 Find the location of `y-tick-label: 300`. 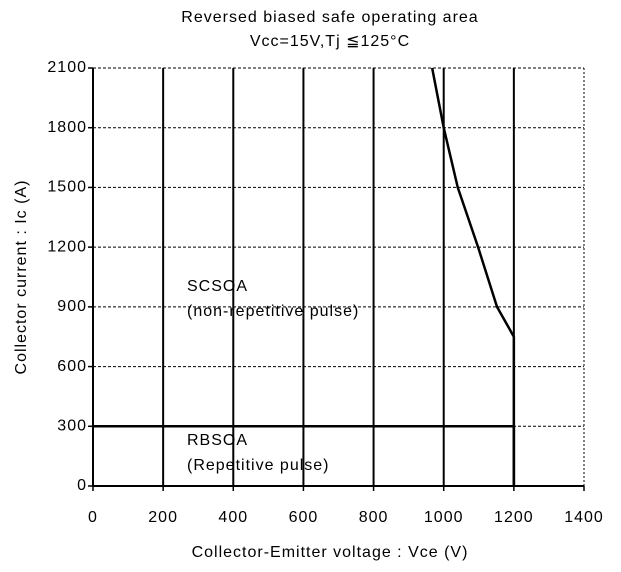

y-tick-label: 300 is located at coordinates (72, 426).